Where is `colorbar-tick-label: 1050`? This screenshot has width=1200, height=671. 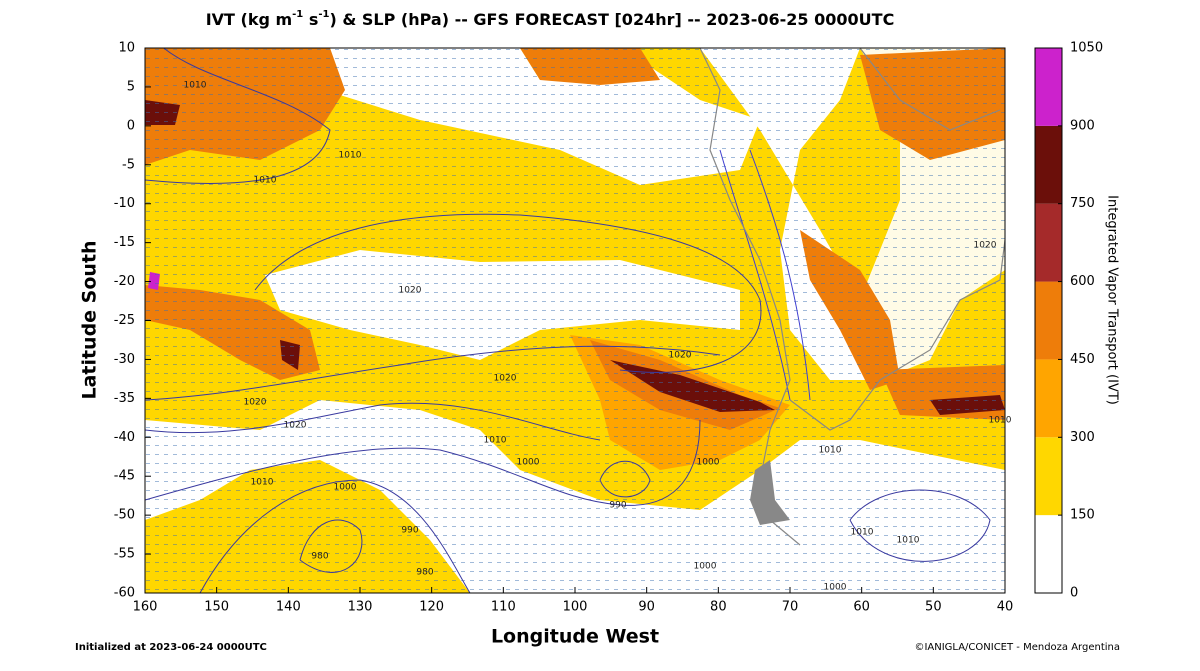
colorbar-tick-label: 1050 is located at coordinates (1086, 48).